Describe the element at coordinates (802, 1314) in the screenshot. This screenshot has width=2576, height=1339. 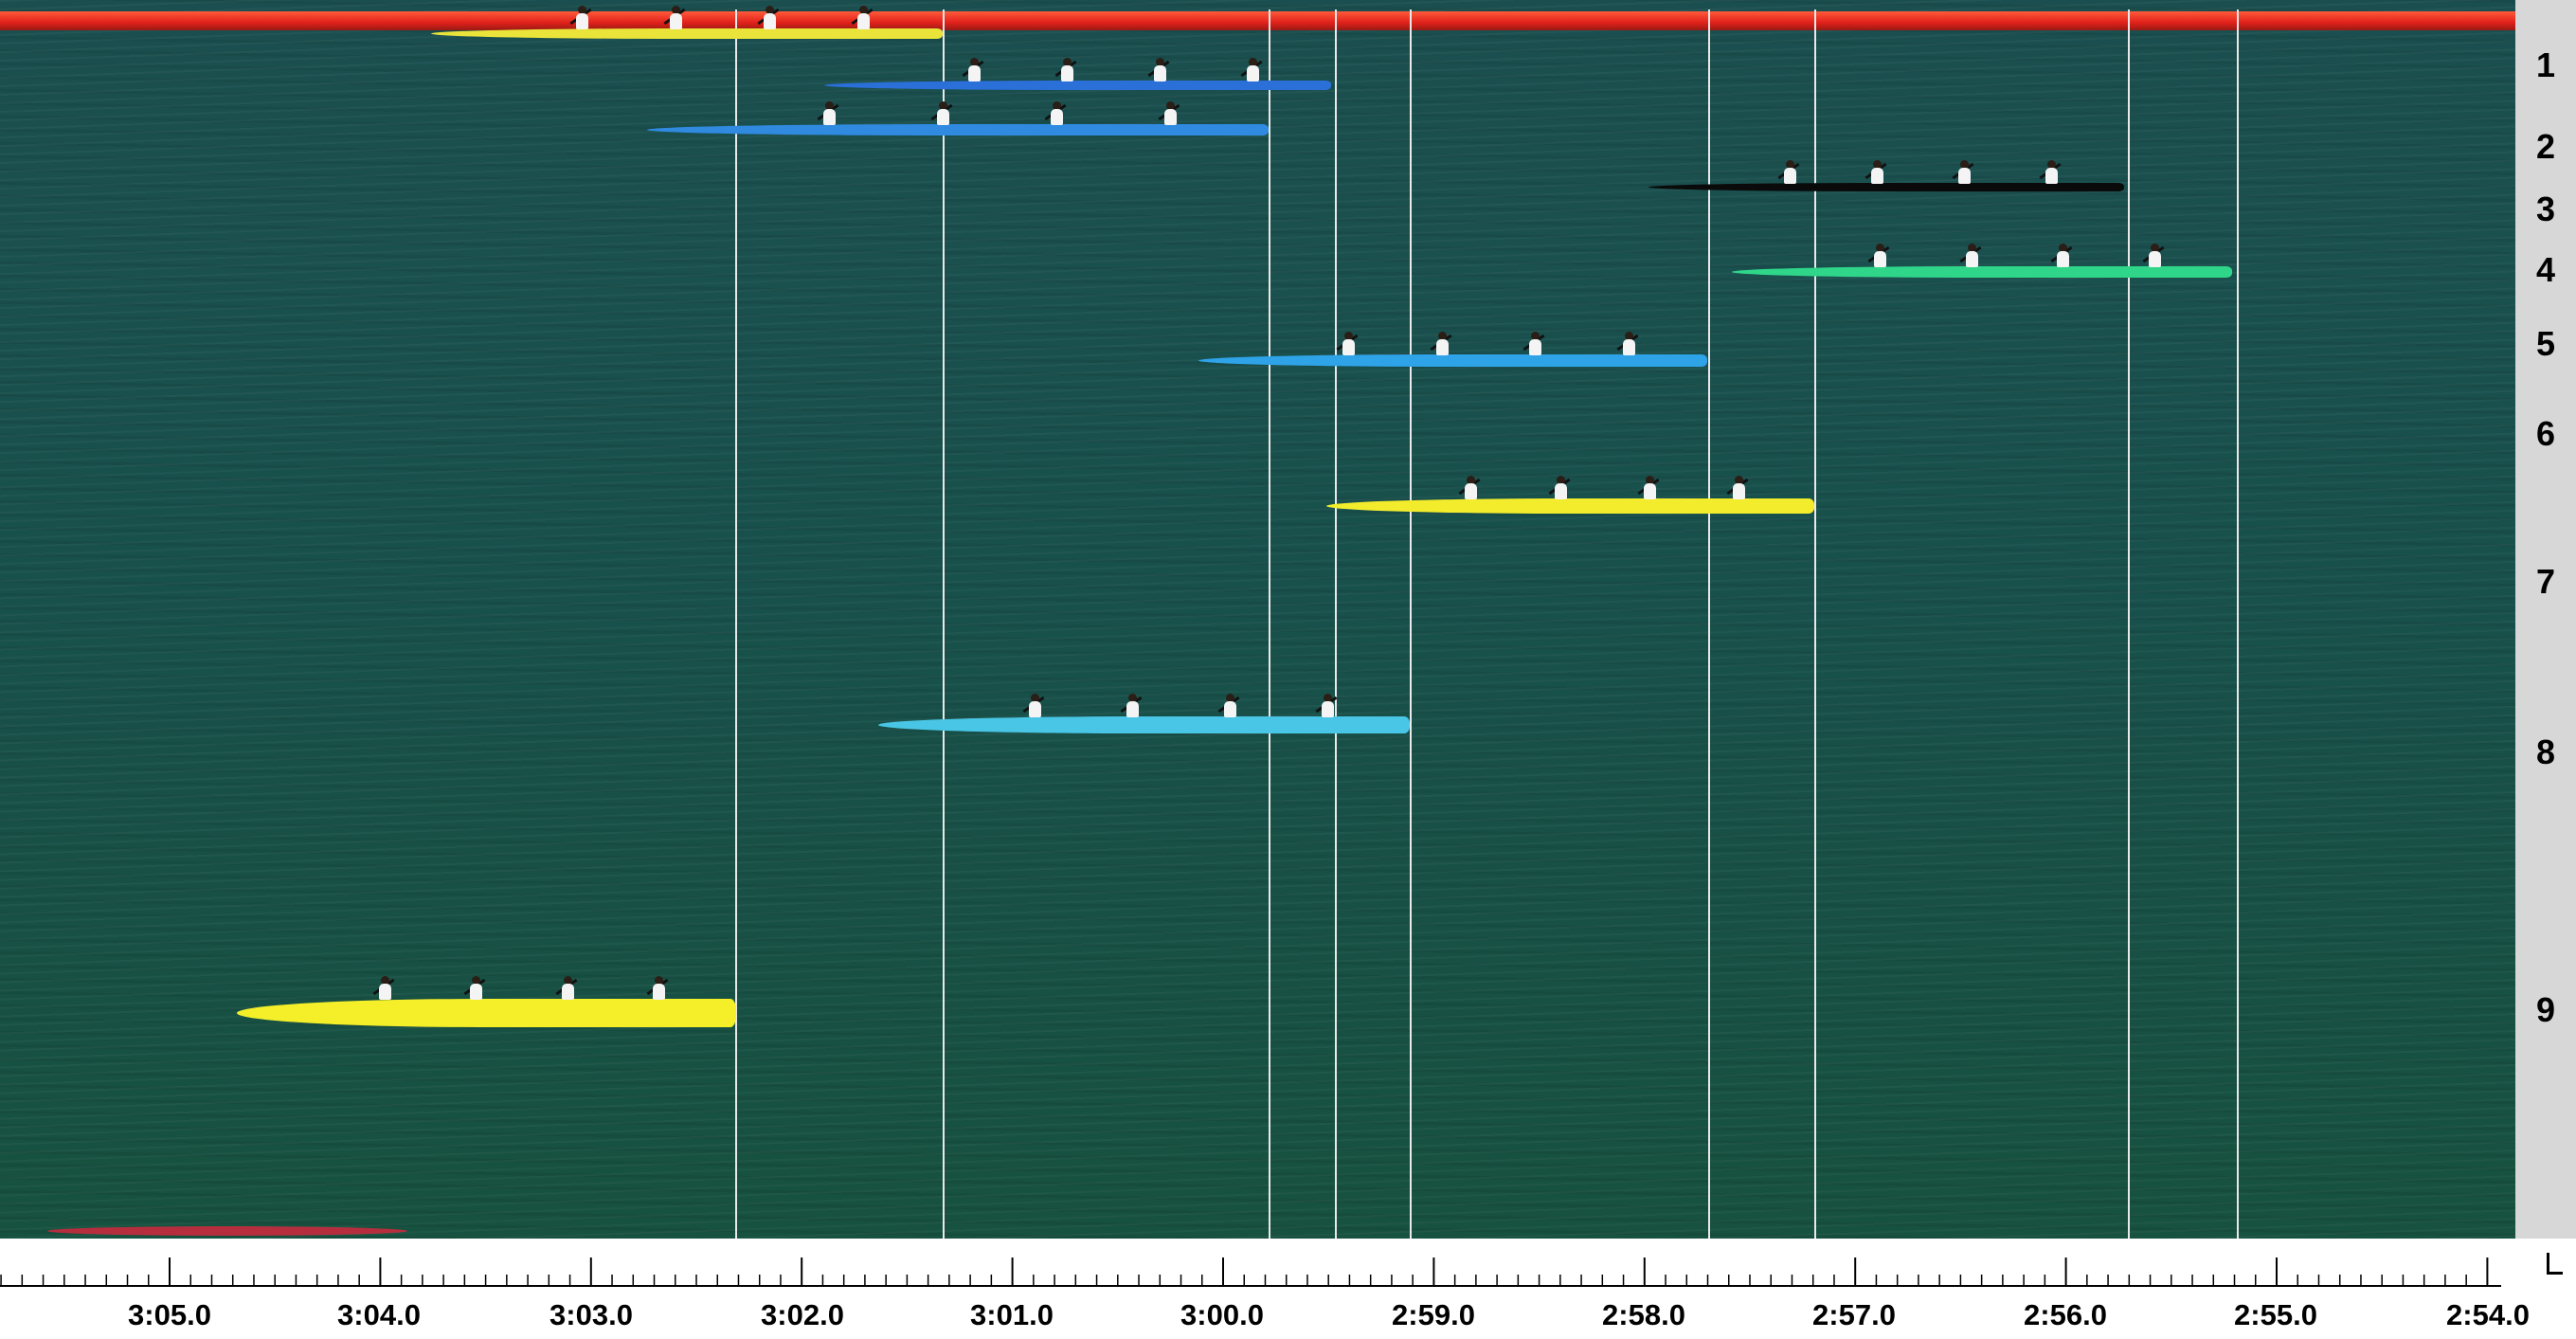
I see `time-tick-label: 3:02.0` at that location.